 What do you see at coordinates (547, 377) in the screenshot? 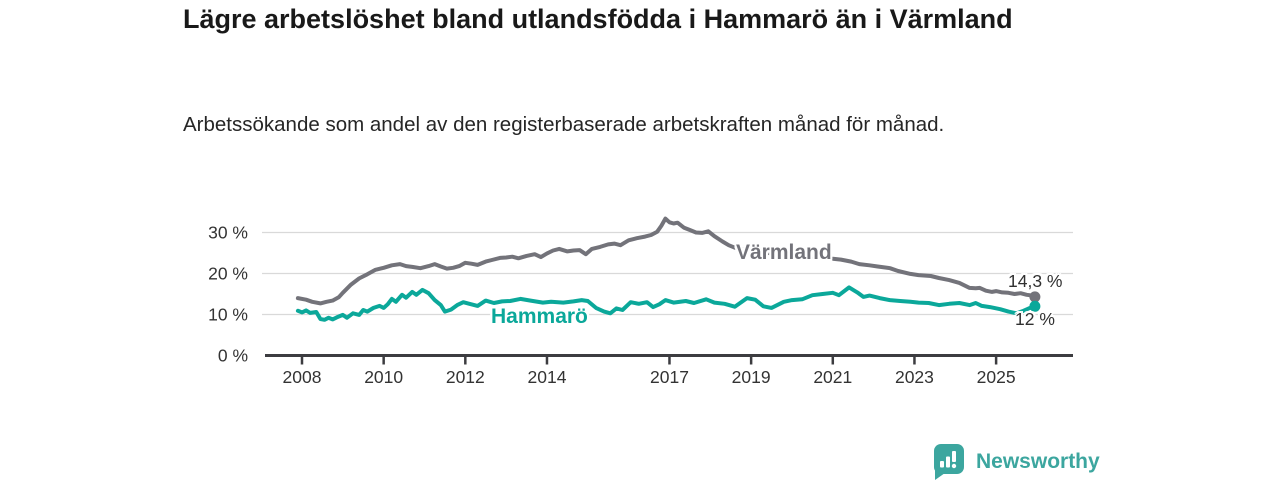
I see `svg-text: 2014` at bounding box center [547, 377].